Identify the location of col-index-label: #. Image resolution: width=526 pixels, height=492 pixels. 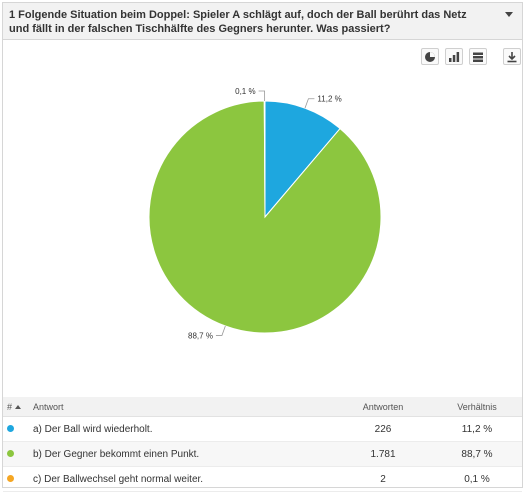
(10, 406).